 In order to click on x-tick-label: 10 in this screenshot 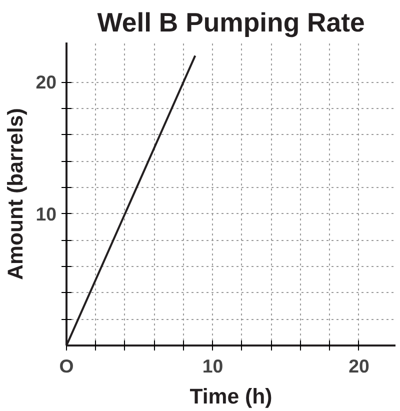, I will do `click(213, 366)`.